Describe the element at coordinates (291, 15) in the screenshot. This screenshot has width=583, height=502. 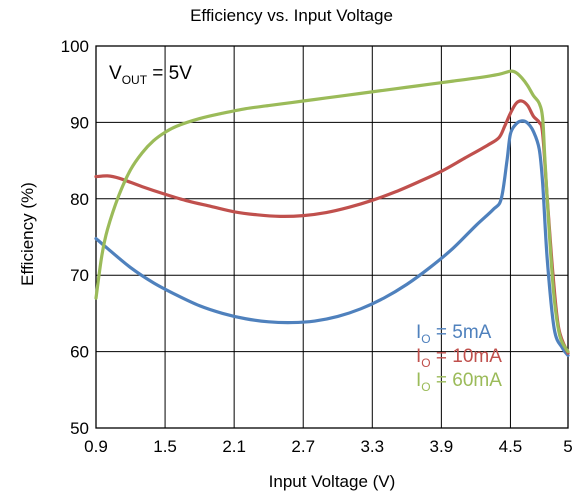
I see `chart-title: Efficiency vs. Input Voltage` at that location.